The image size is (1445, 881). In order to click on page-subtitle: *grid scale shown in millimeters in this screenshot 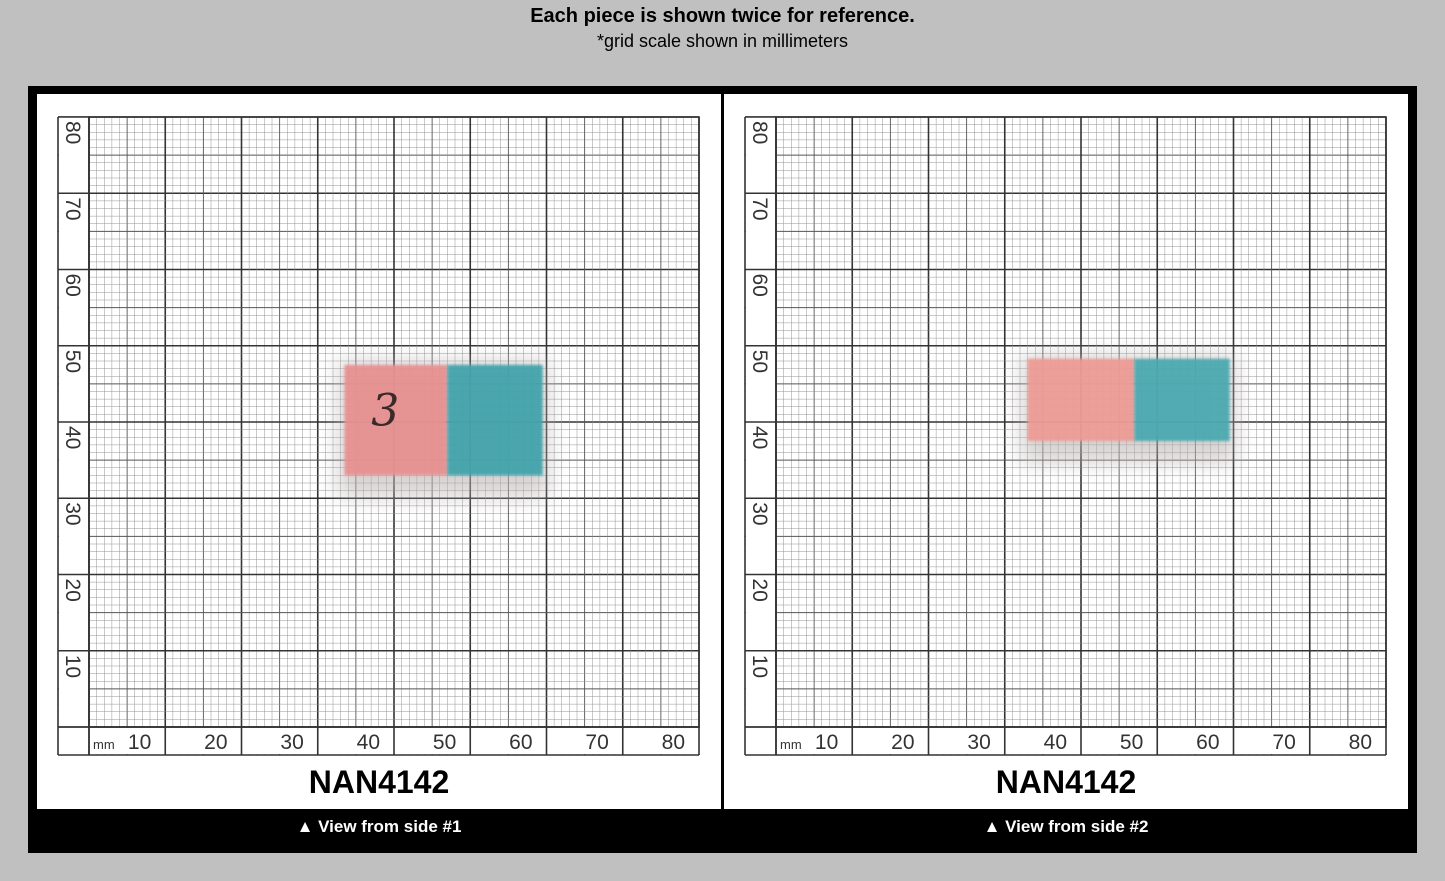, I will do `click(722, 41)`.